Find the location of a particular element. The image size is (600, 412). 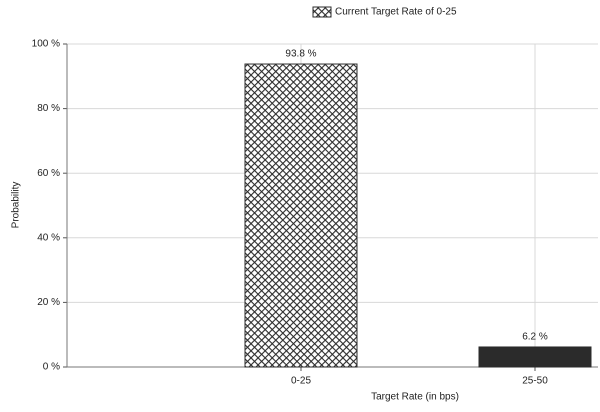

x-tick-label: 0-25 is located at coordinates (301, 381).